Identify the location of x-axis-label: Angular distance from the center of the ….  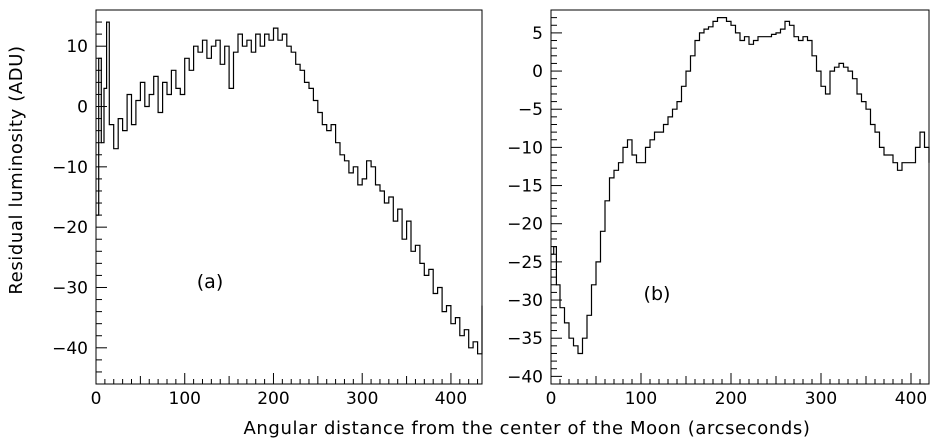
(527, 428).